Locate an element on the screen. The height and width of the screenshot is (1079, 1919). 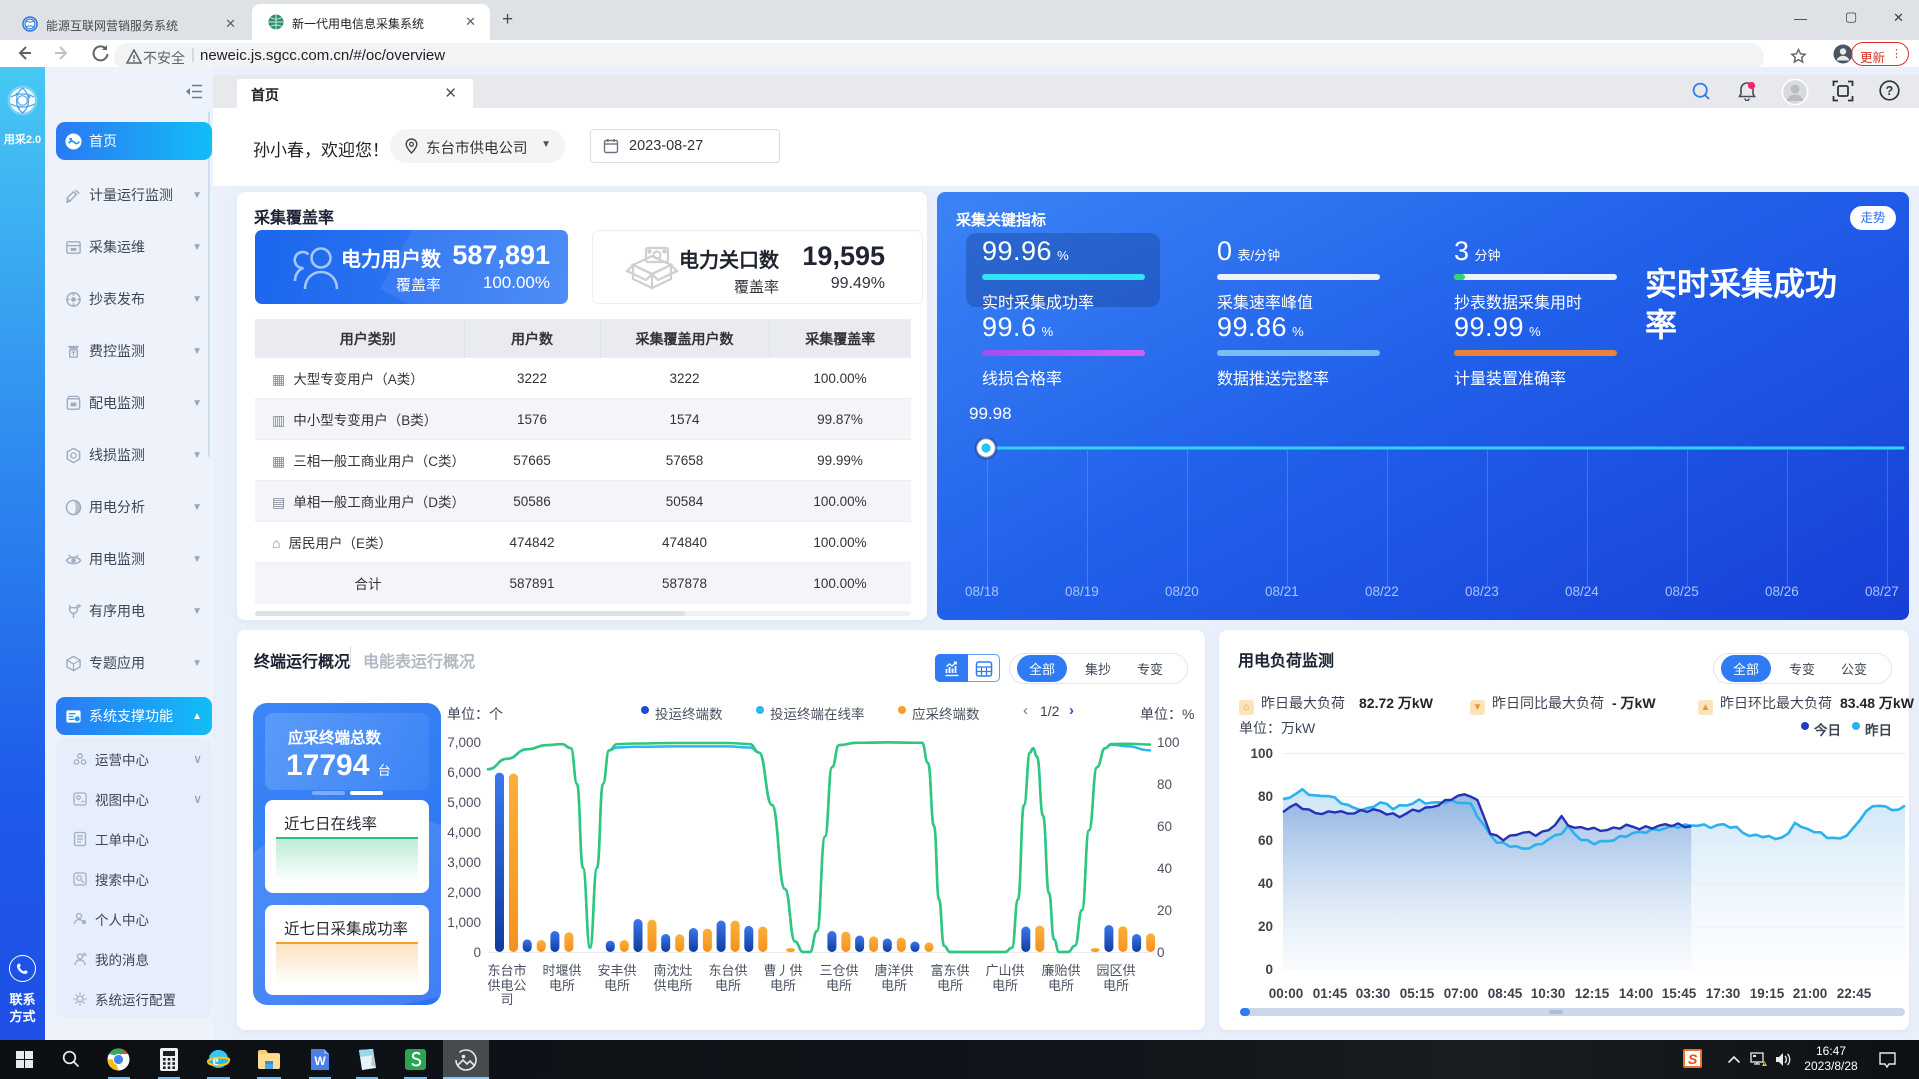
svg-text: e is located at coordinates (216, 1061).